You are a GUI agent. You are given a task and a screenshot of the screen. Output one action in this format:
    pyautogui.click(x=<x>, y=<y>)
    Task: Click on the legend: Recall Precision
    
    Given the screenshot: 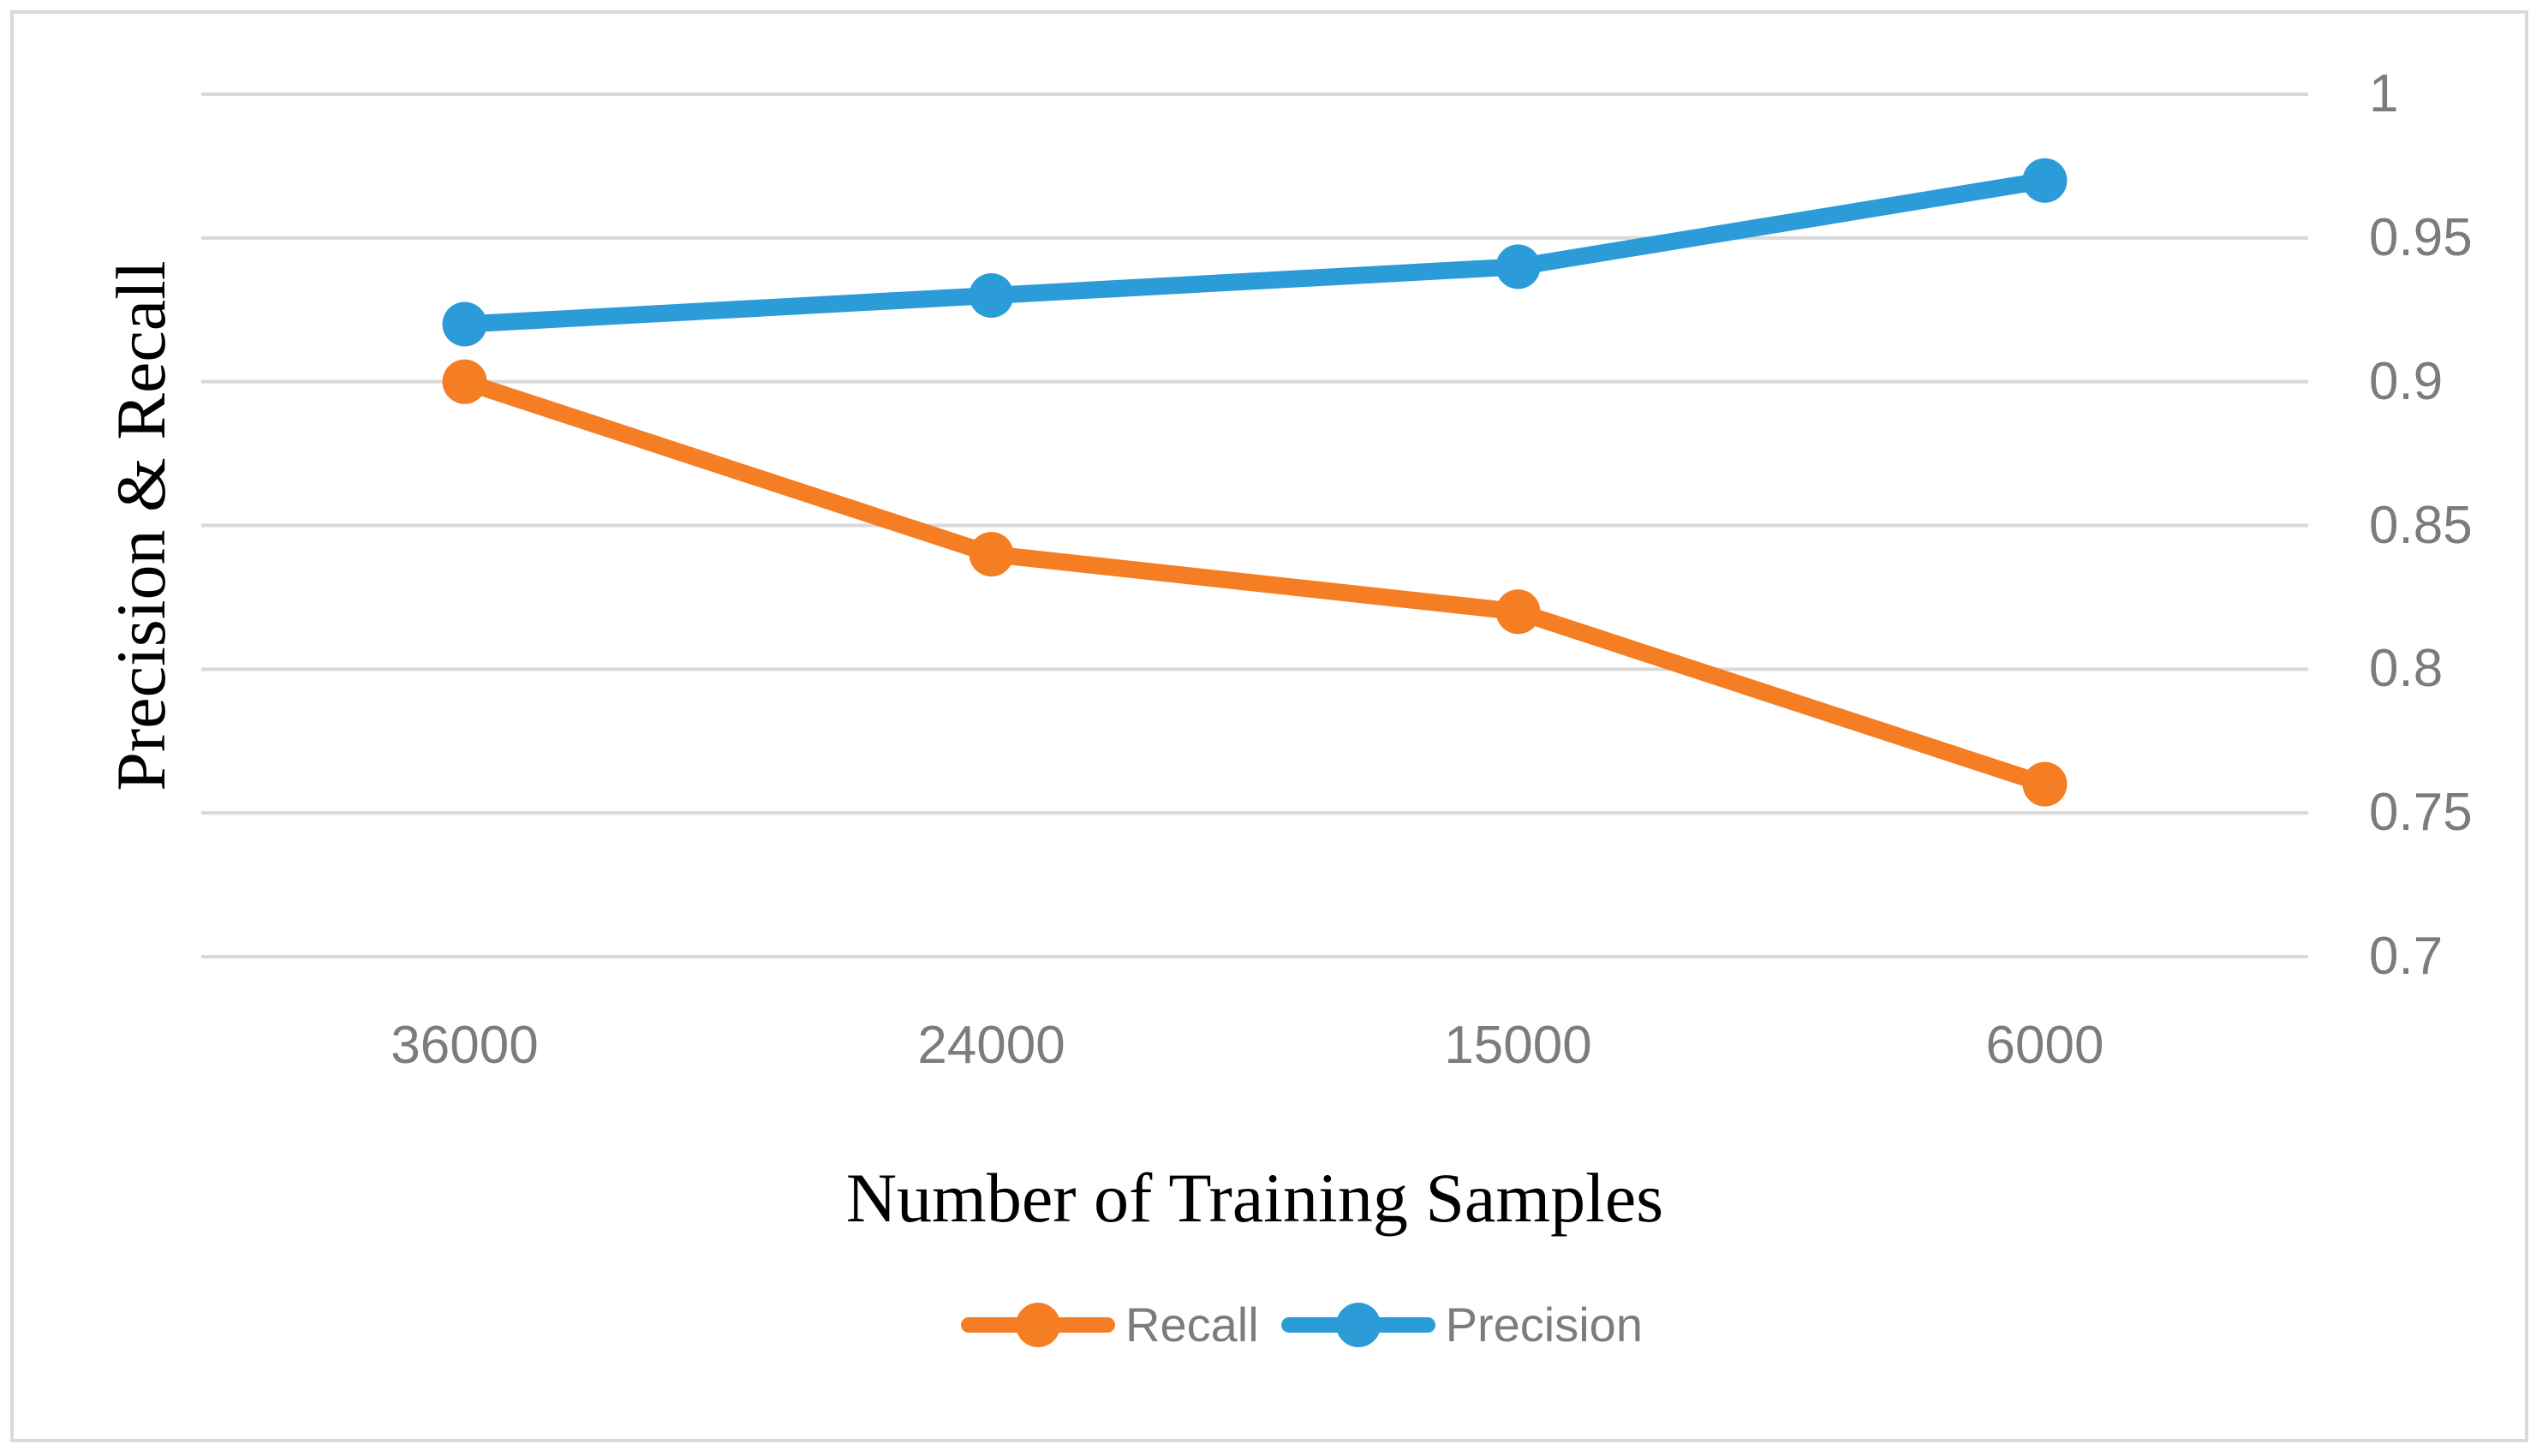 What is the action you would take?
    pyautogui.click(x=1302, y=1325)
    